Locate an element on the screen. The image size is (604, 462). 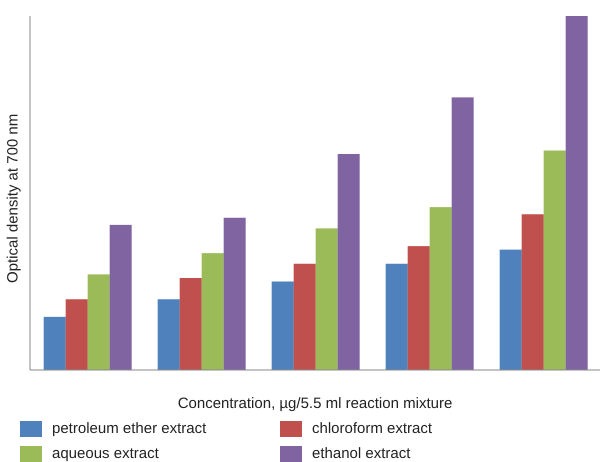
legend-label: aqueous extract is located at coordinates (105, 453).